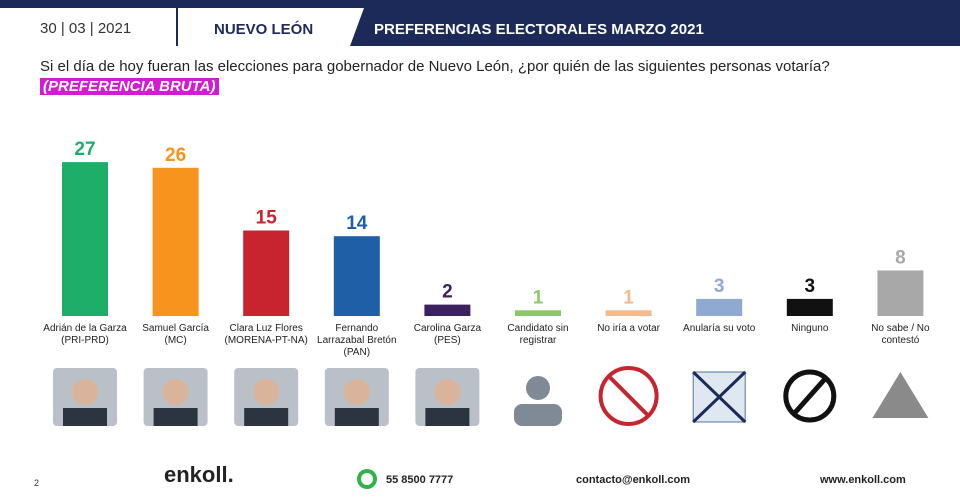 The height and width of the screenshot is (502, 960). I want to click on whatsapp-icon, so click(367, 479).